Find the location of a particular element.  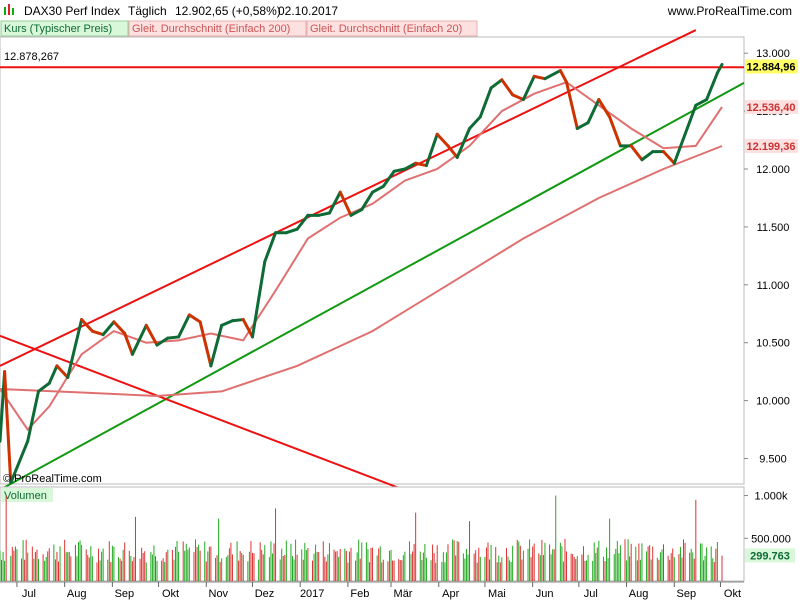

time-tick-label: Okt is located at coordinates (170, 594).